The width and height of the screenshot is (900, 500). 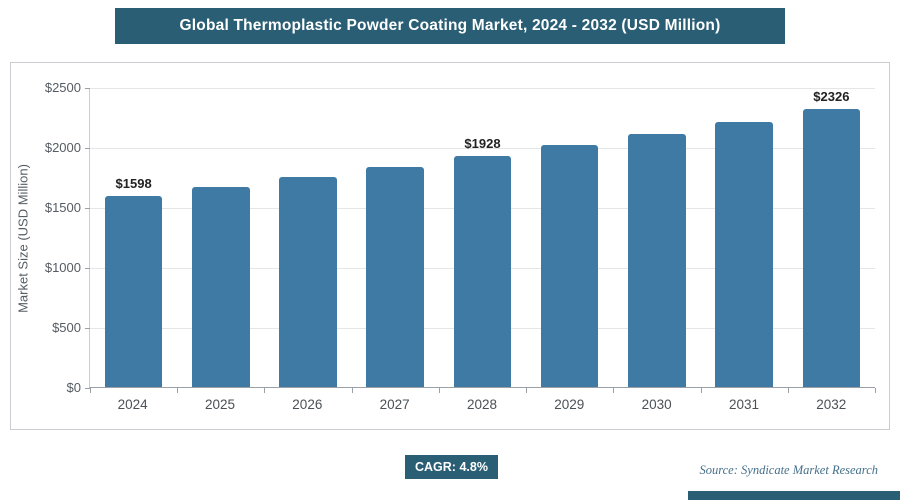 I want to click on bar-column-2032: $2326, so click(x=831, y=237).